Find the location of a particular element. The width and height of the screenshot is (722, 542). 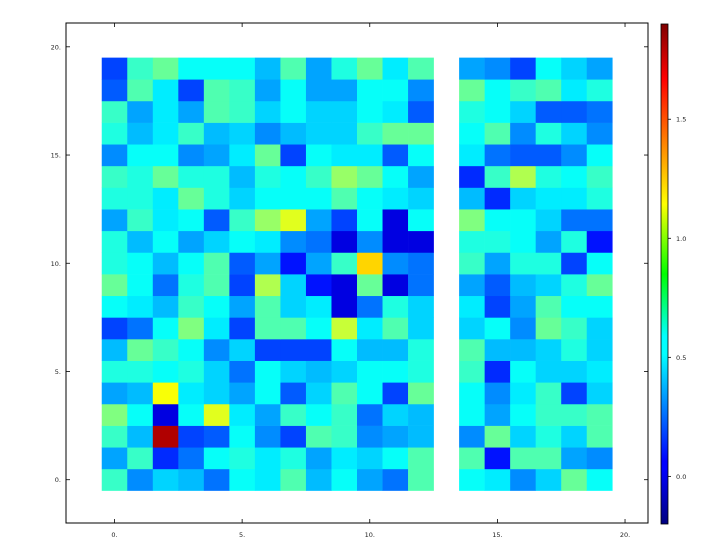

y-tick-label: 5. is located at coordinates (58, 372).